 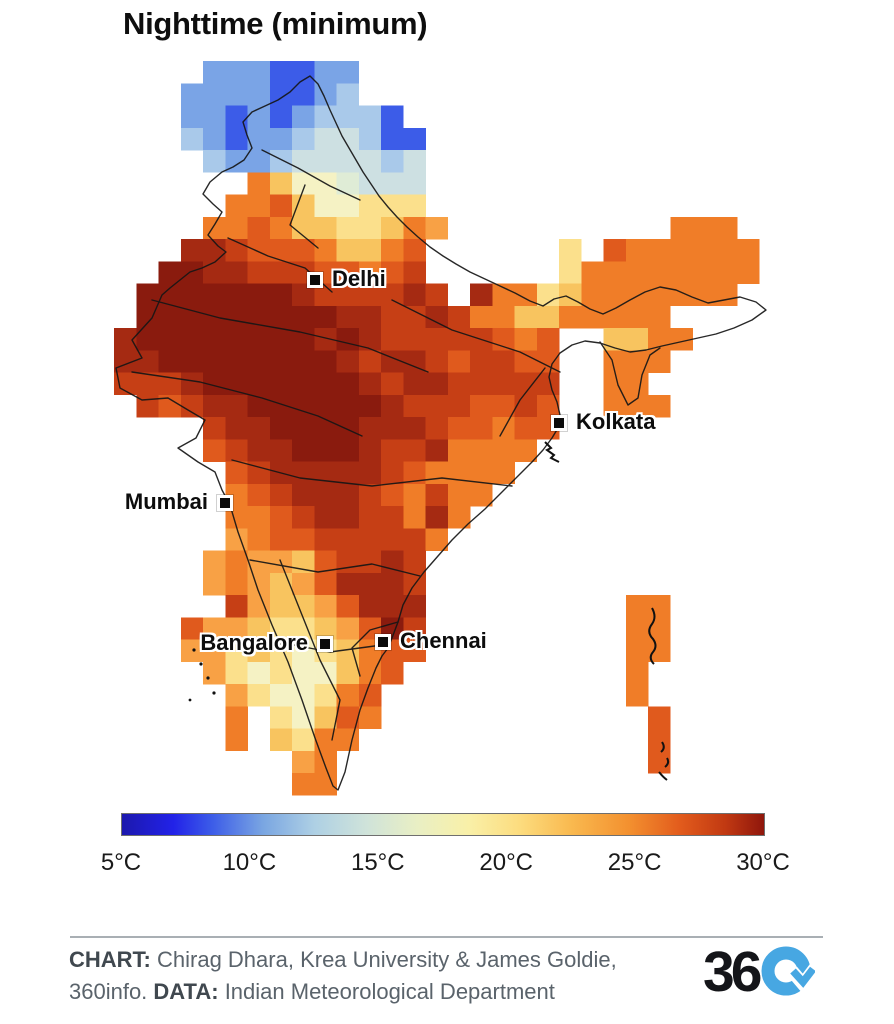 What do you see at coordinates (225, 503) in the screenshot?
I see `city-marker-mumbai` at bounding box center [225, 503].